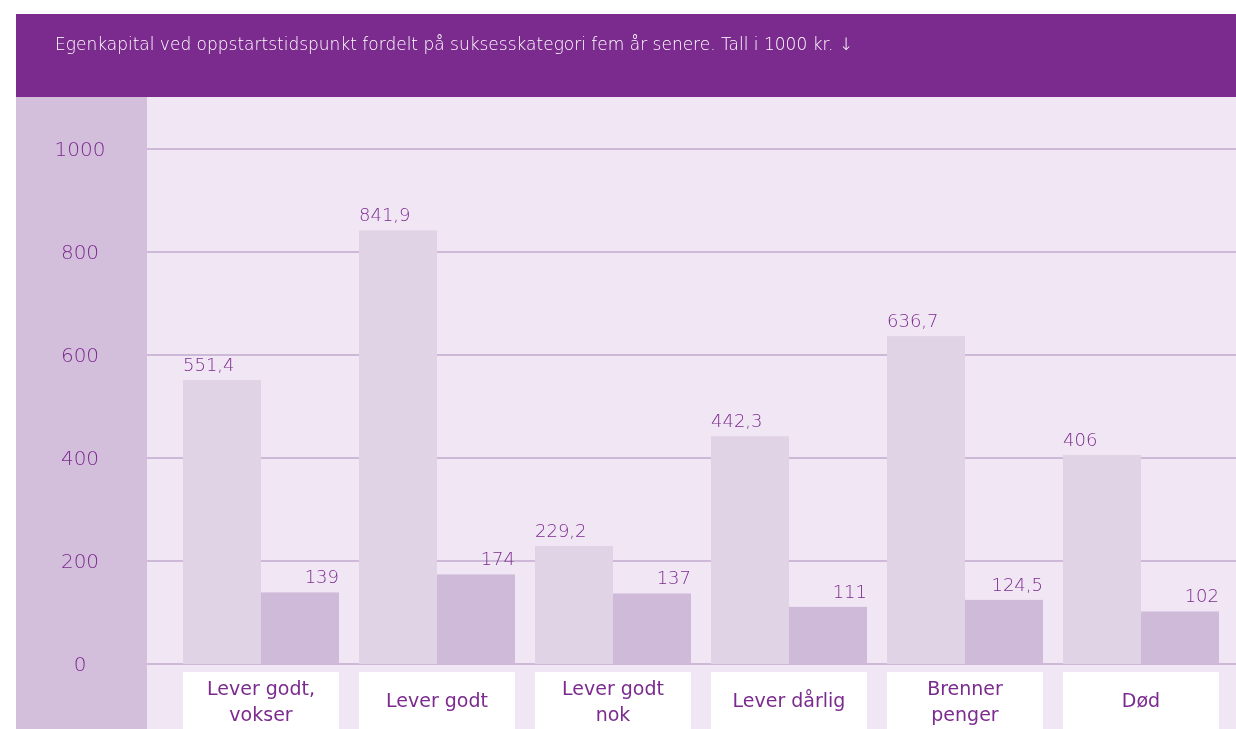  I want to click on data-label: 111, so click(849, 591).